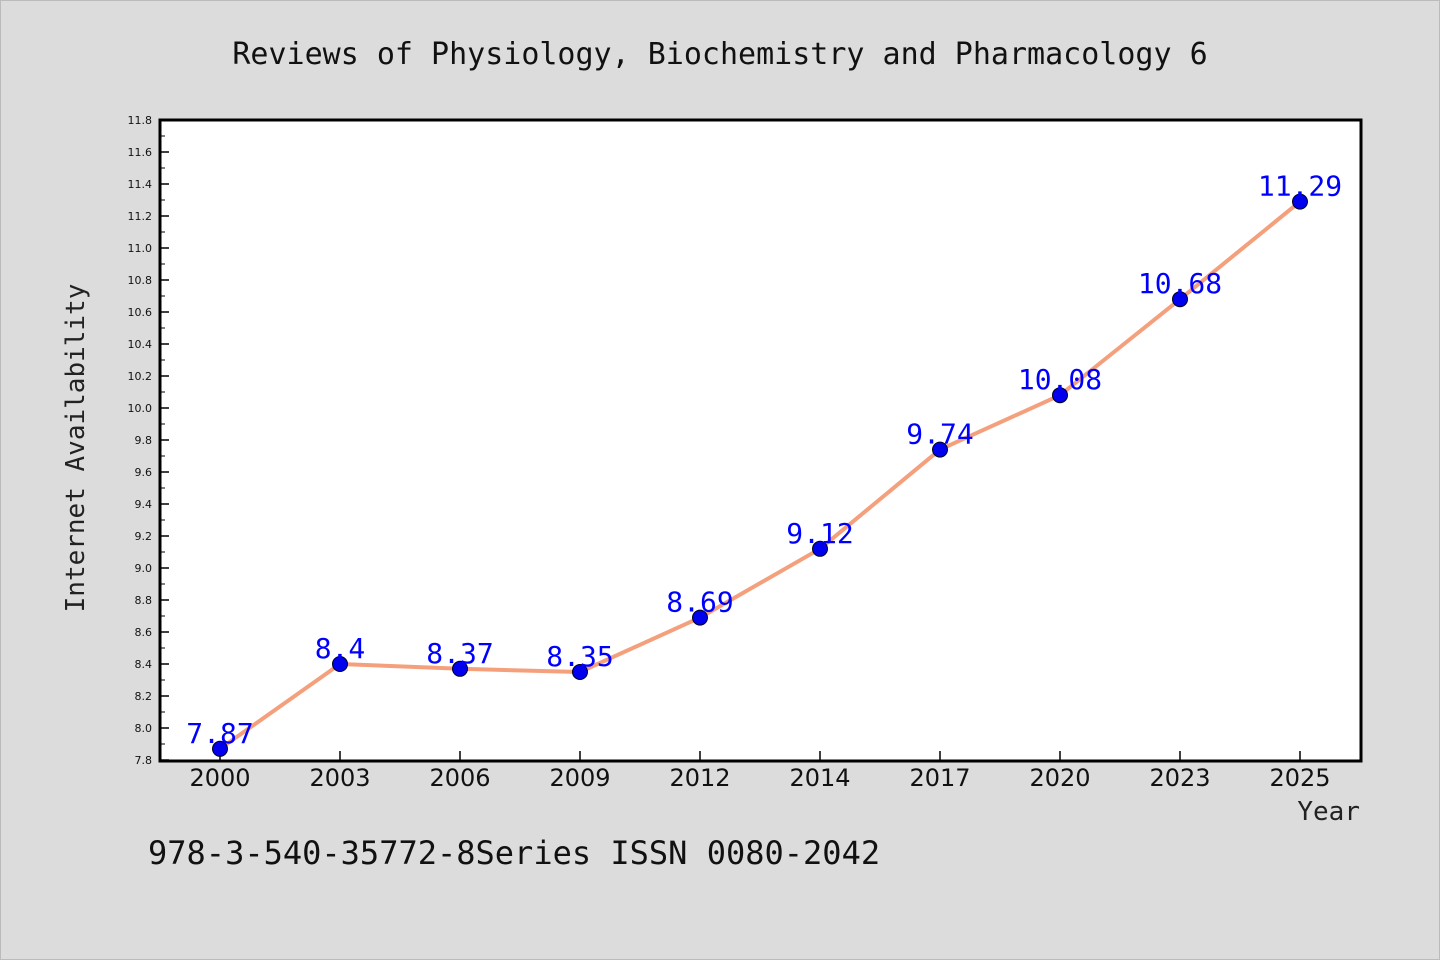 The image size is (1440, 960). I want to click on y-tick-label: 11.4, so click(140, 184).